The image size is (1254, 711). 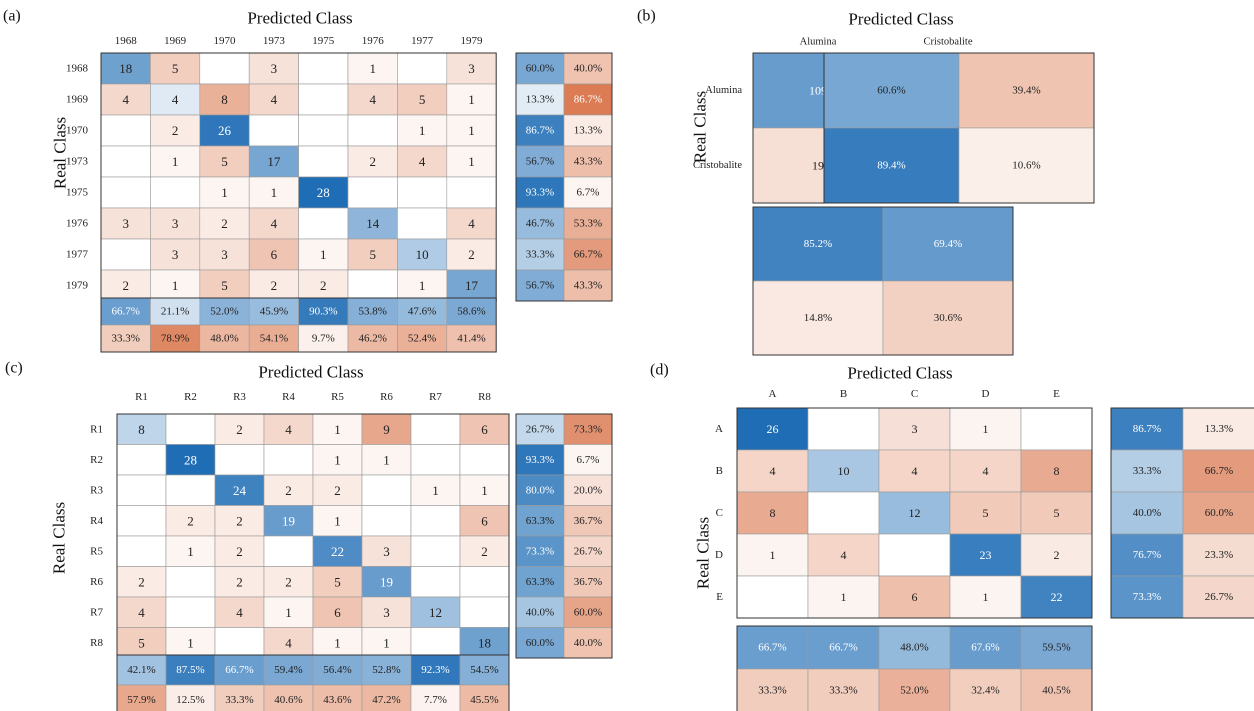 I want to click on cell-count: 18, so click(x=484, y=642).